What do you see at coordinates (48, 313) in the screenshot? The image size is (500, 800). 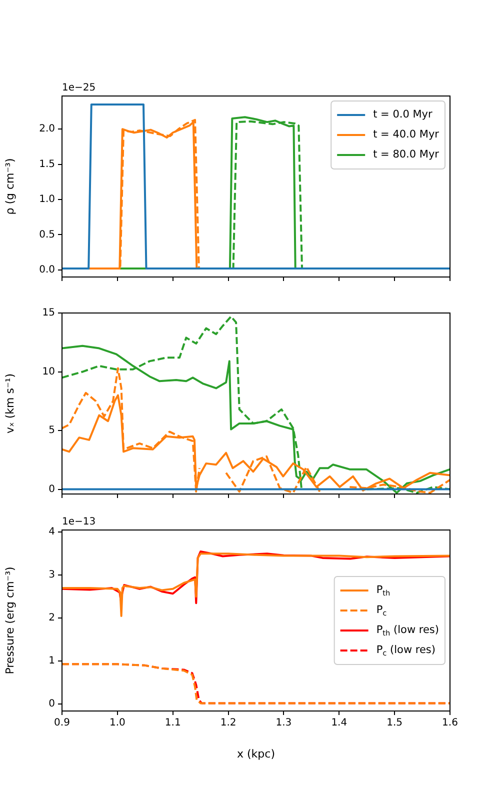 I see `y-tick-label: 15` at bounding box center [48, 313].